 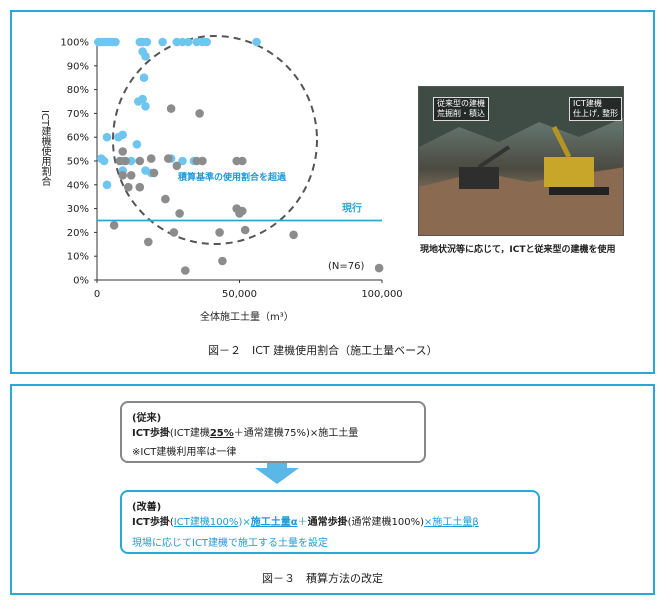 I want to click on old-formula: ICT歩掛(ICT建機25%＋通常建機75%)×施工土量, so click(x=245, y=431).